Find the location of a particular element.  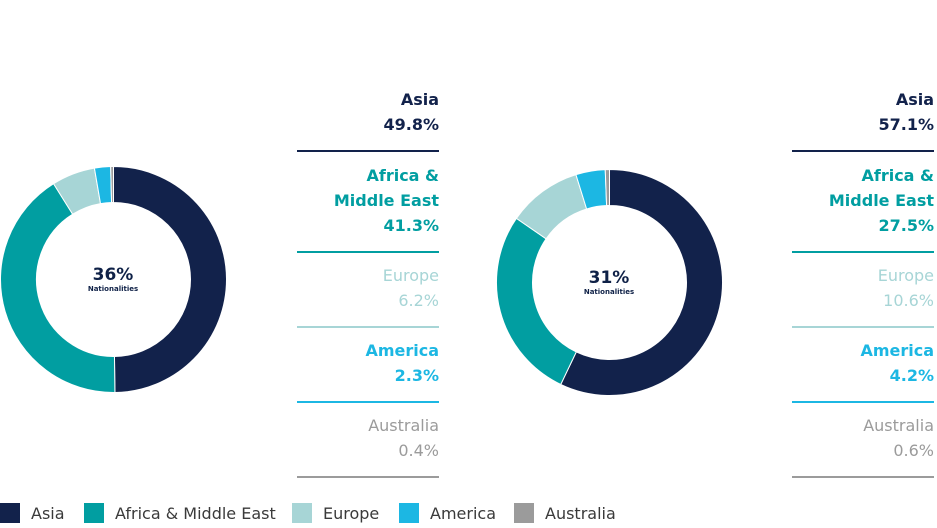

region-row-australia: Australia 0.6% is located at coordinates (863, 445).